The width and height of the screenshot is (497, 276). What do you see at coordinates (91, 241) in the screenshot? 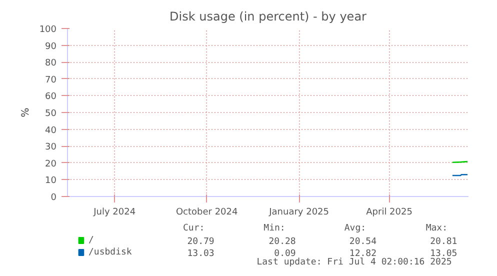
I see `legend-label: /` at bounding box center [91, 241].